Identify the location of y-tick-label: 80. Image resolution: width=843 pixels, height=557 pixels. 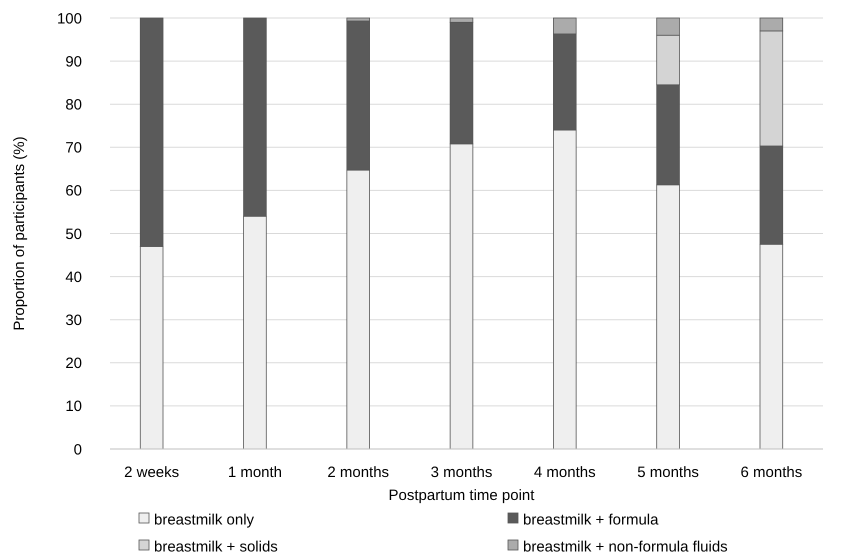
(73, 105).